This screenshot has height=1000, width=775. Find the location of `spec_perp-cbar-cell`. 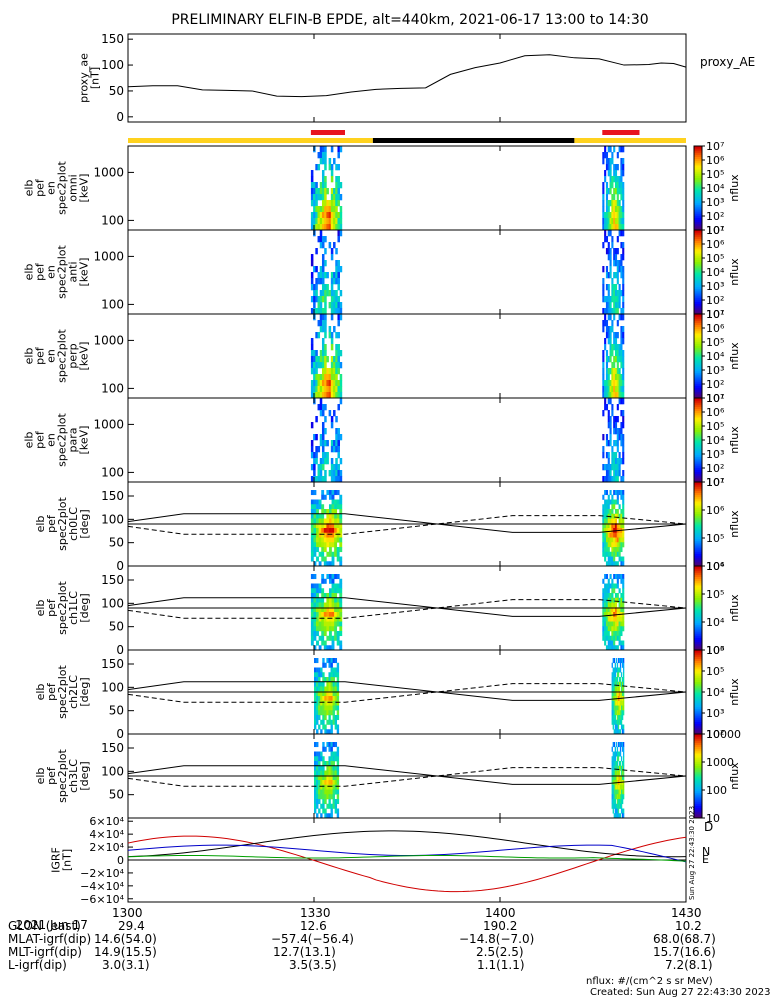

spec_perp-cbar-cell is located at coordinates (698, 389).